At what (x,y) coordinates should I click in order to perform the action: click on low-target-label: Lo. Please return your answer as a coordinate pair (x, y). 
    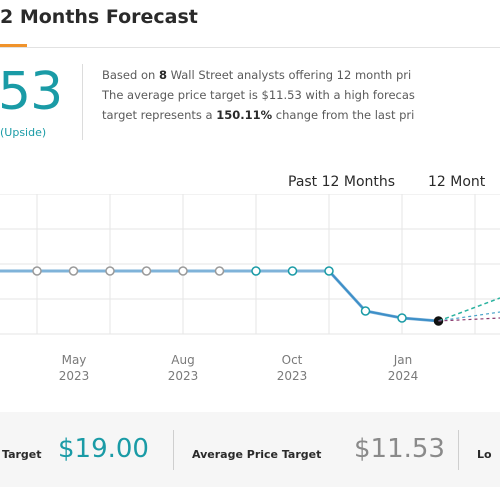
    Looking at the image, I should click on (484, 454).